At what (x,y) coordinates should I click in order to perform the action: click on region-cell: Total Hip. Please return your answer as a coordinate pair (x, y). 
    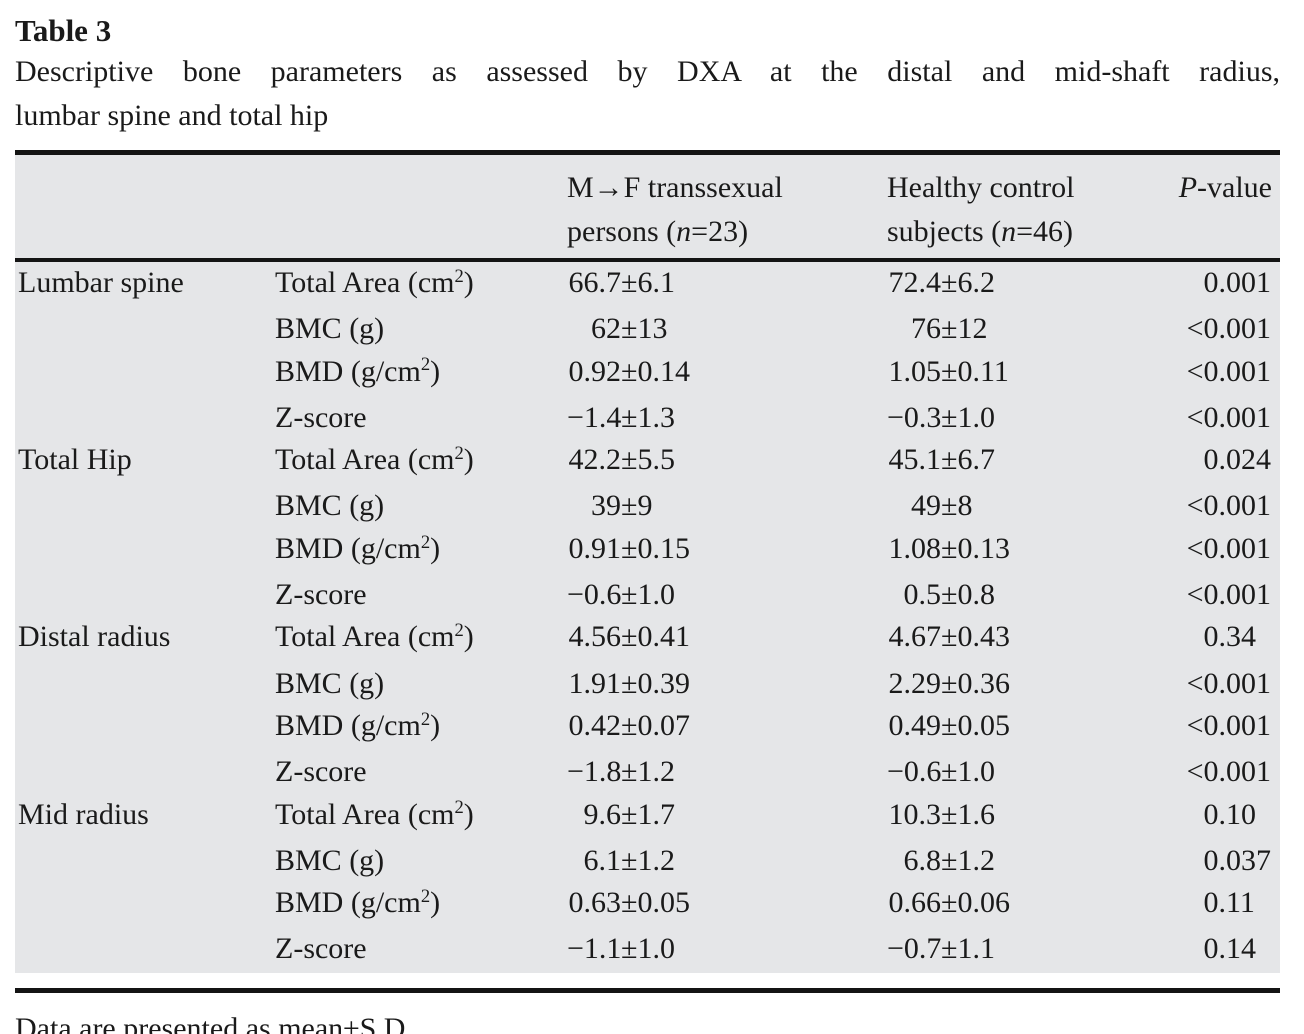
    Looking at the image, I should click on (75, 460).